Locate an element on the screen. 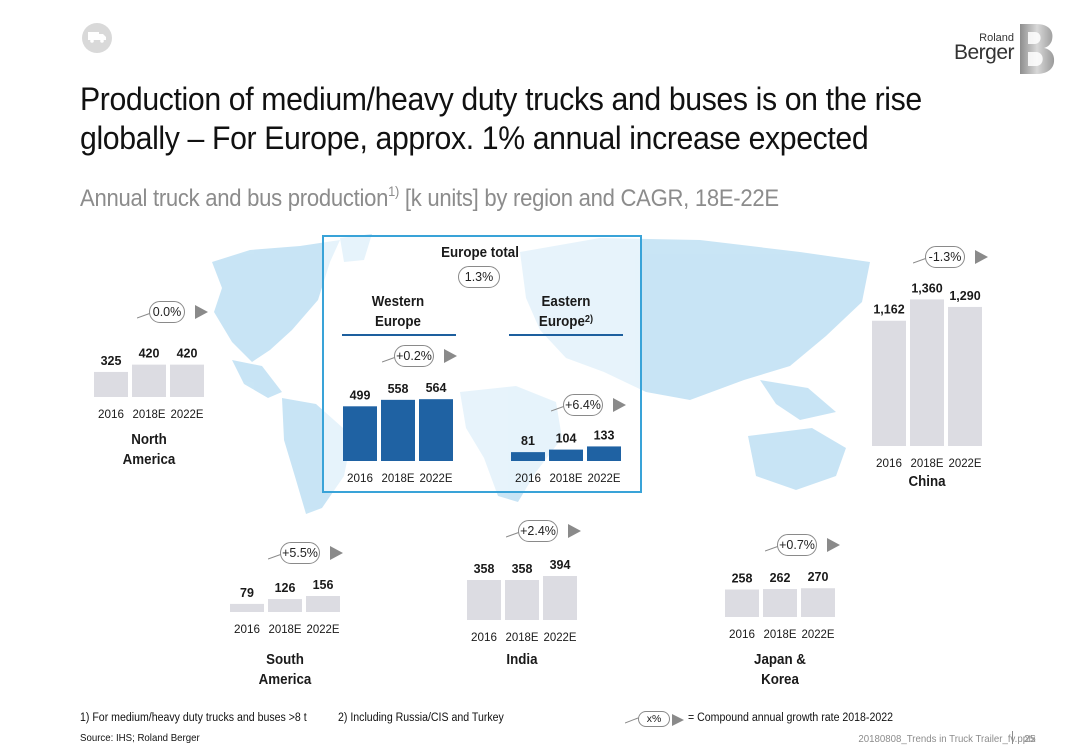 The width and height of the screenshot is (1080, 748). western-europe-value-label-2016: 499 is located at coordinates (360, 395).